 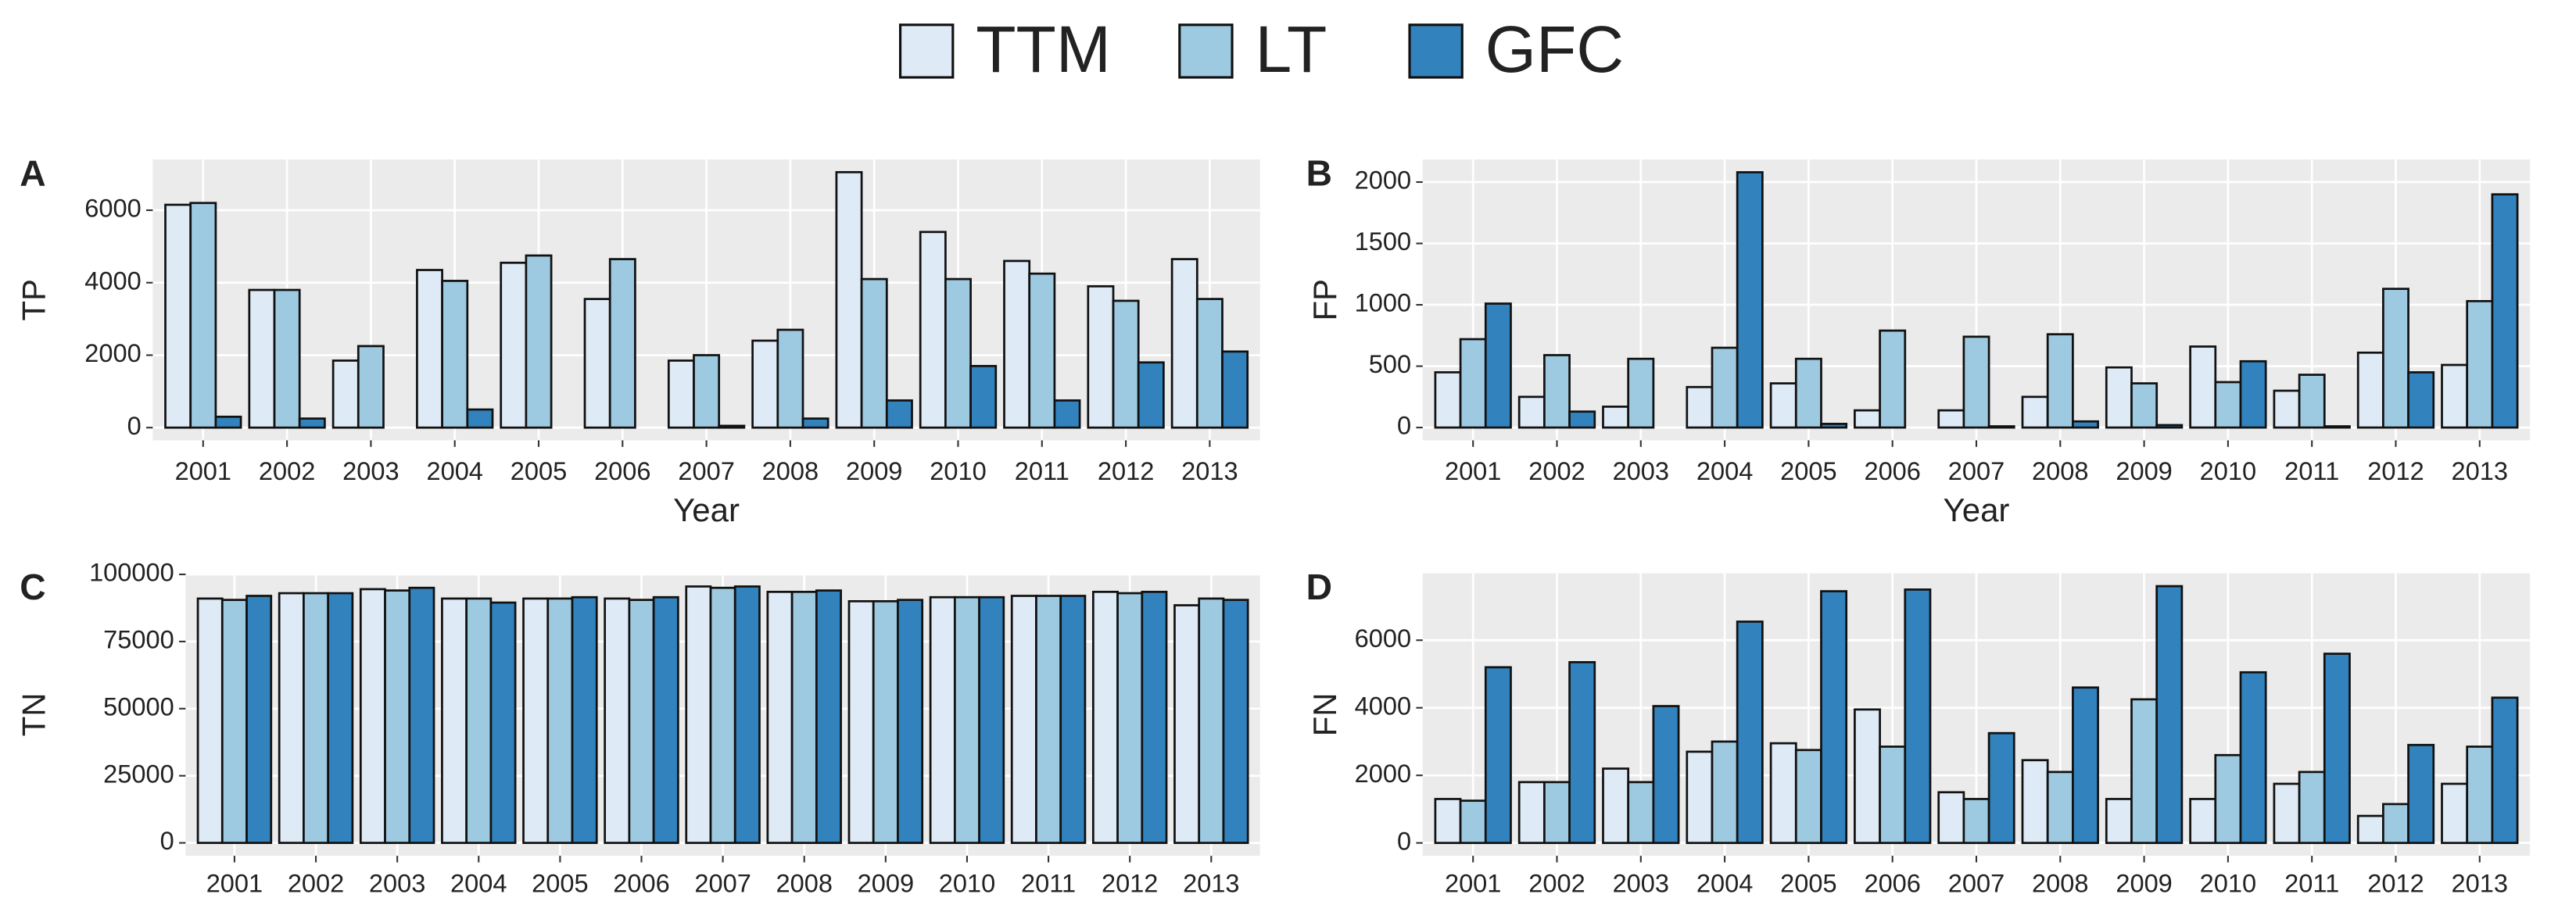 What do you see at coordinates (1206, 51) in the screenshot?
I see `legend-swatch` at bounding box center [1206, 51].